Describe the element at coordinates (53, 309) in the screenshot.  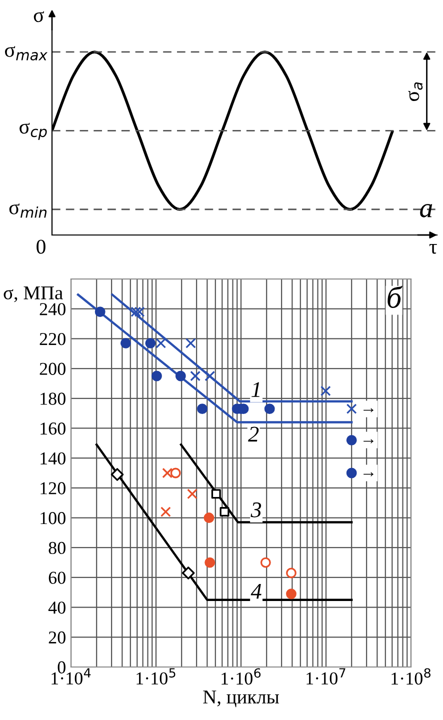
I see `y-tick-label: 240` at that location.